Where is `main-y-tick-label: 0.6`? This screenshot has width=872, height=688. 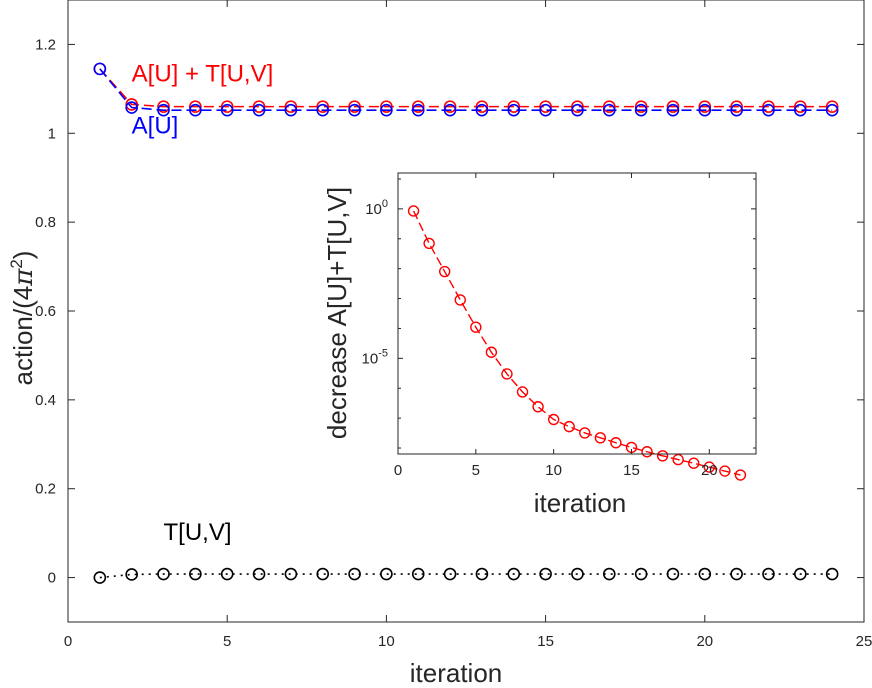
main-y-tick-label: 0.6 is located at coordinates (45, 311).